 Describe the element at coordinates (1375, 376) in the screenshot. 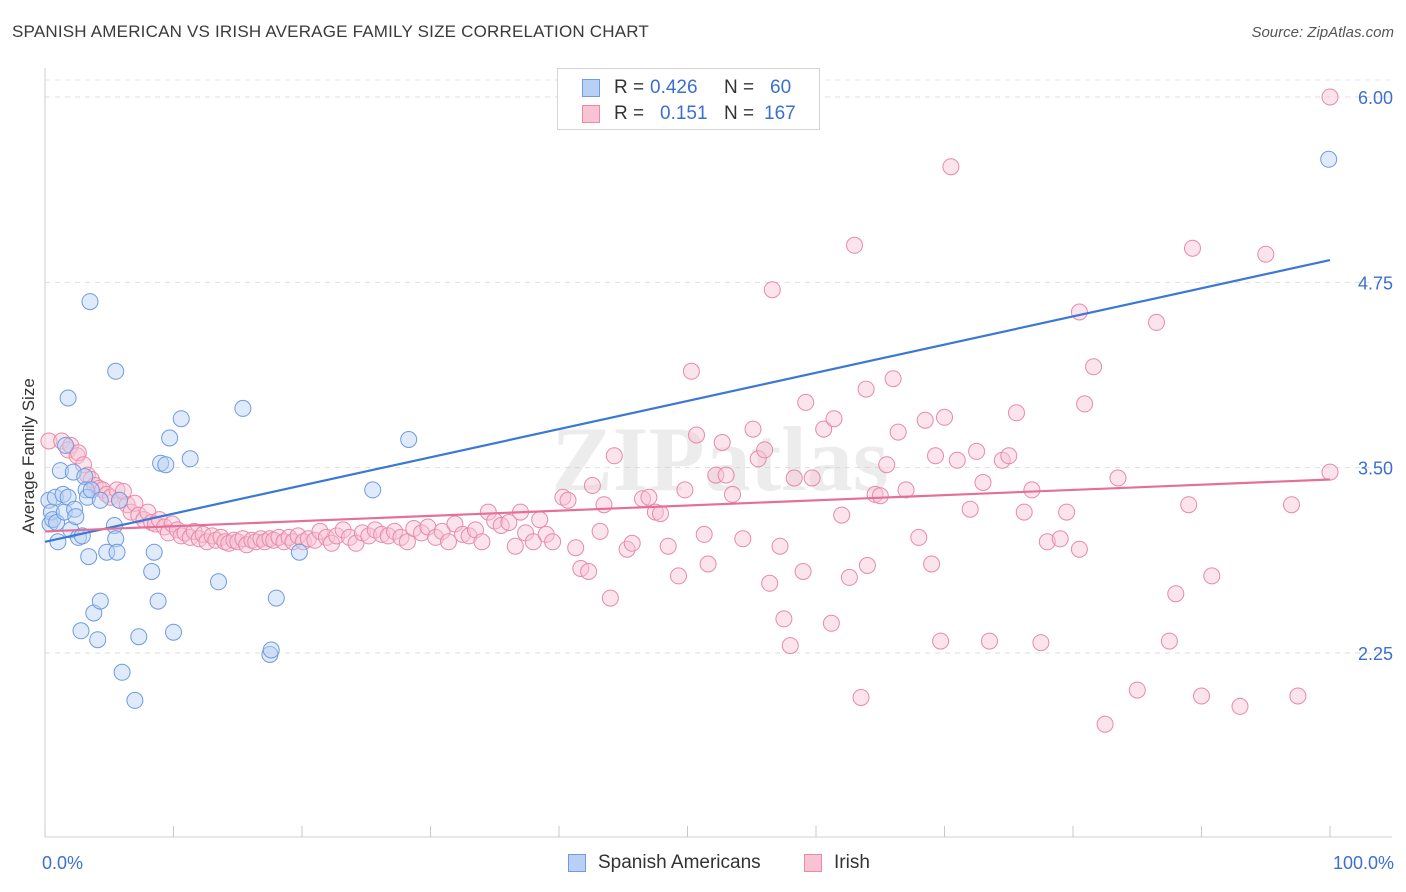

I see `y-tick-labels: 2.25 3.50 4.75 6.00` at that location.